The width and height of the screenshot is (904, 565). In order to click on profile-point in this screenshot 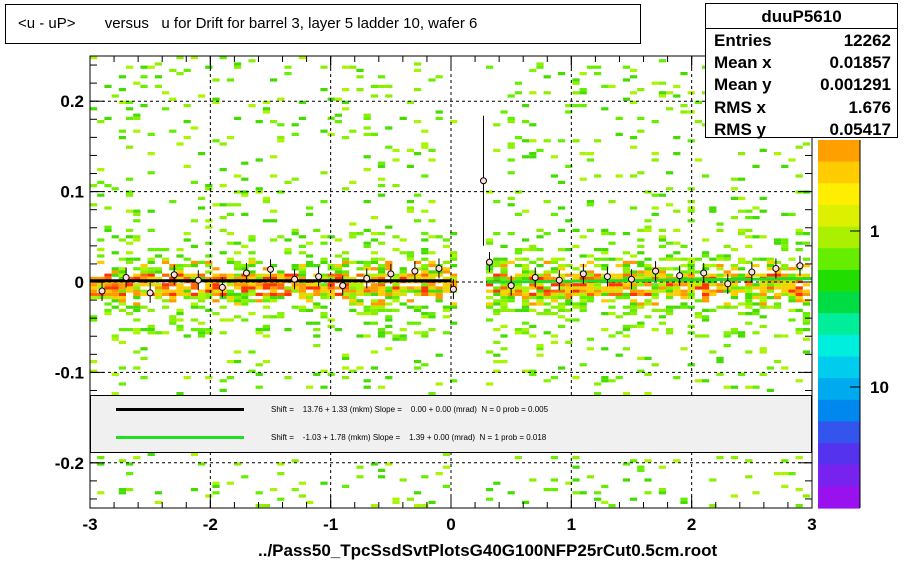, I will do `click(559, 280)`.